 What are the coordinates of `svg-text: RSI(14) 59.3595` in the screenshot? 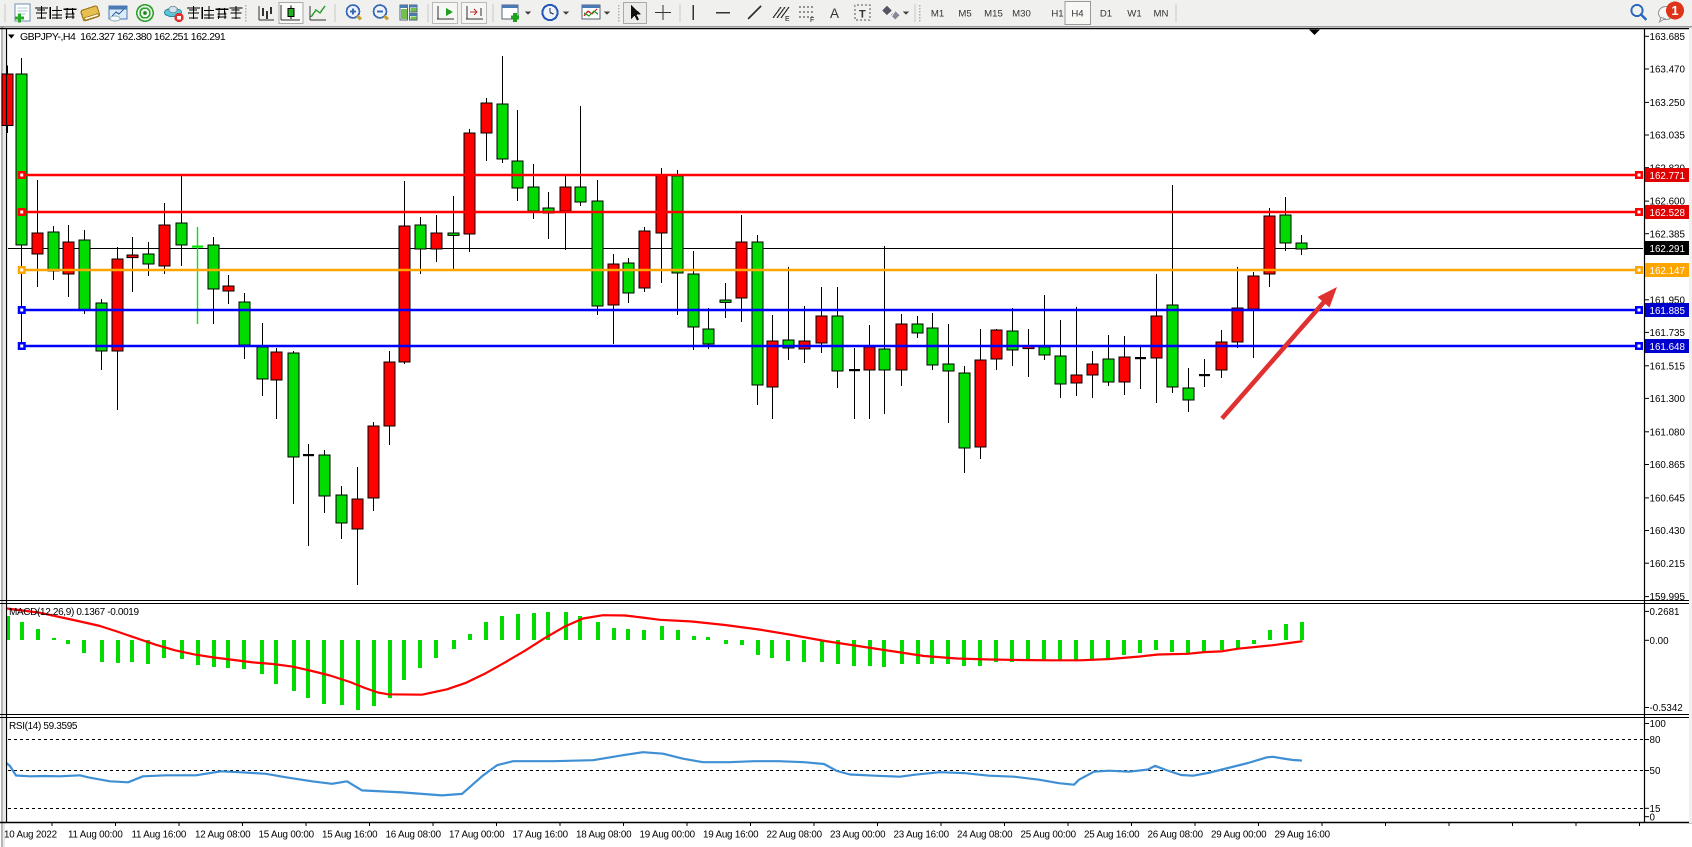 It's located at (43, 726).